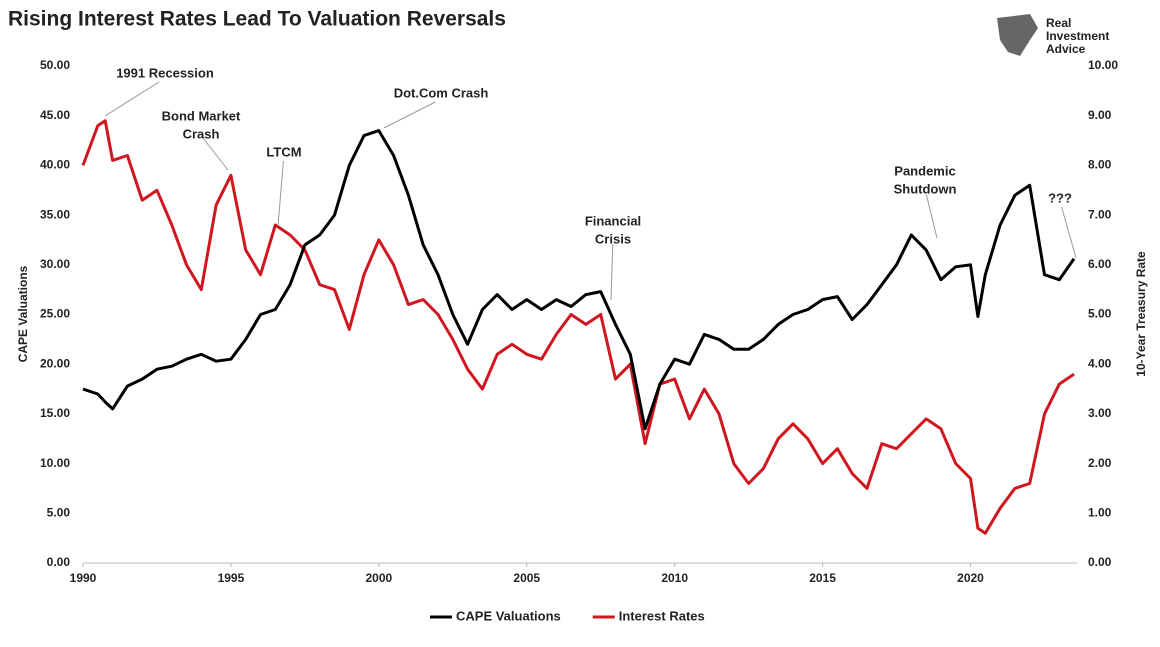 The image size is (1160, 647). I want to click on y-tick-label: 25.00, so click(55, 314).